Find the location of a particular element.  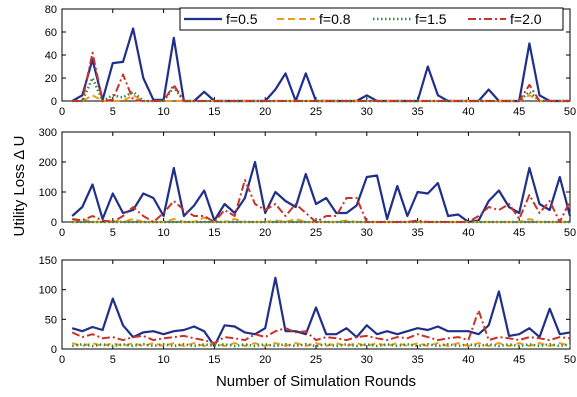

legend: f=0.5 f=0.8 f=1.5 f=2.0 is located at coordinates (371, 19).